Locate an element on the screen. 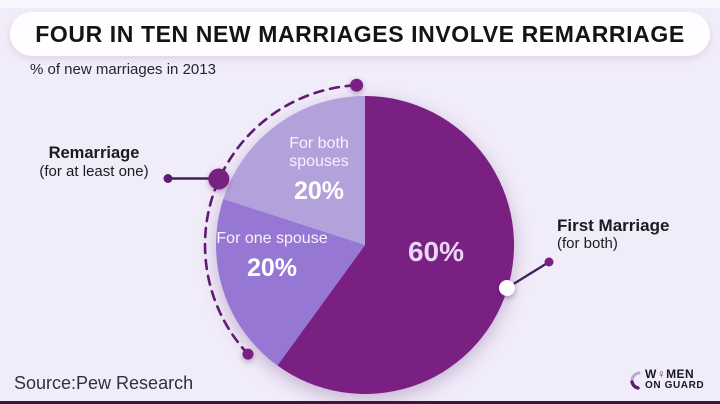  slice-label-both-spouses: For both spouses 20% is located at coordinates (319, 170).